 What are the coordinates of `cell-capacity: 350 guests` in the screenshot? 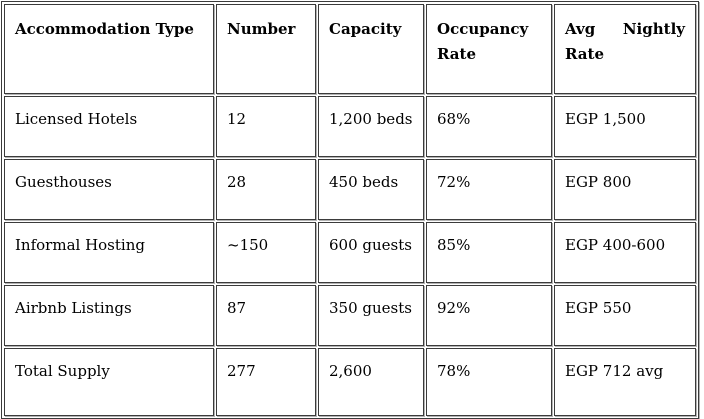 It's located at (371, 315).